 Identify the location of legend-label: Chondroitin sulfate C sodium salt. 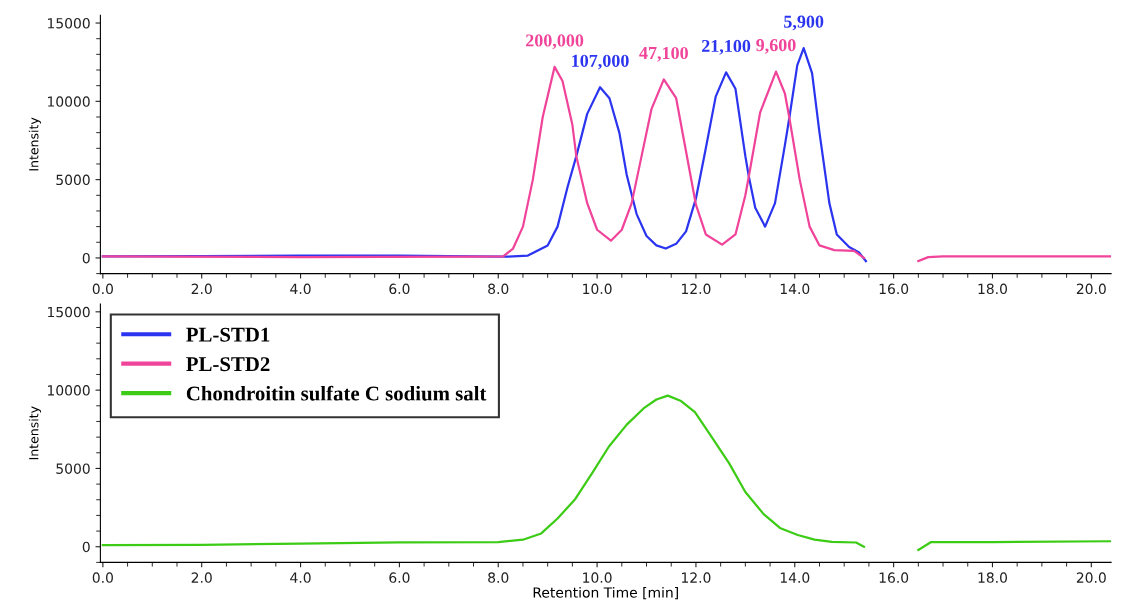
(336, 393).